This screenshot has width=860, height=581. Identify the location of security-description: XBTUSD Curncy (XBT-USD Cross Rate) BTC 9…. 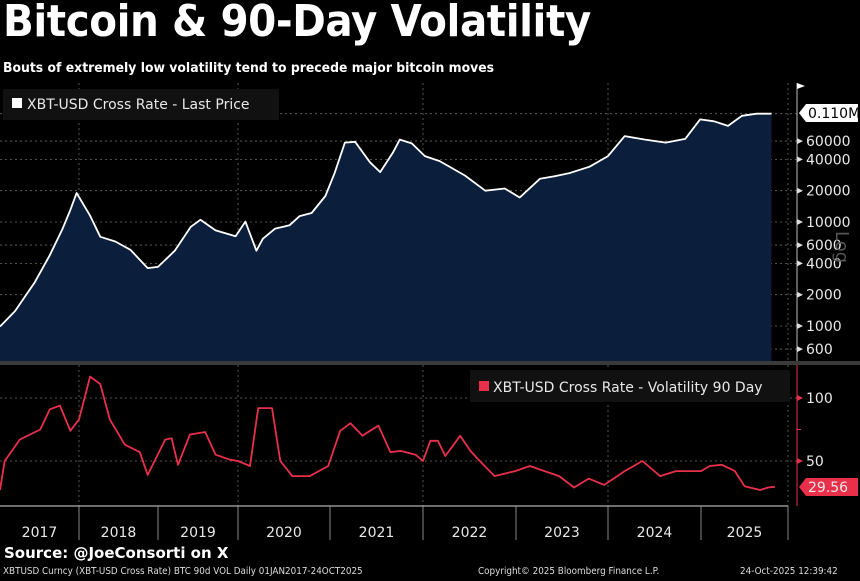
(183, 571).